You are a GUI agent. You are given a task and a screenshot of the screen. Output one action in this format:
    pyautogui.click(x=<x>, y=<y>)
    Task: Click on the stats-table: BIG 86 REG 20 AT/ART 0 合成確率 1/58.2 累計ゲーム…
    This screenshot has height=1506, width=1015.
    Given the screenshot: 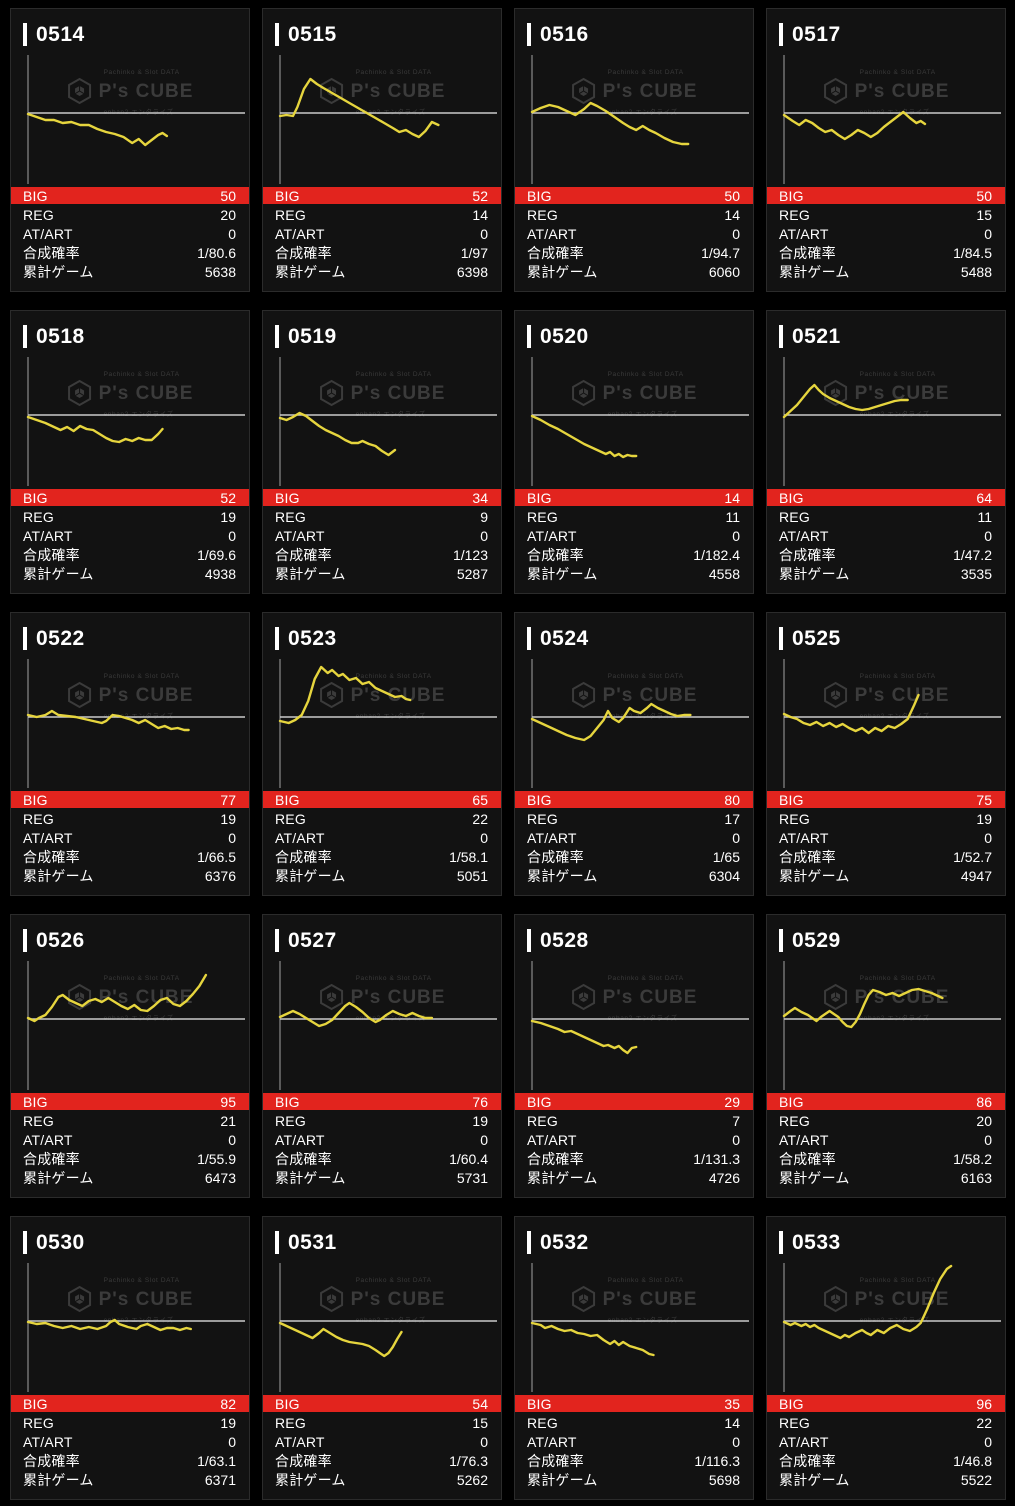 What is the action you would take?
    pyautogui.click(x=886, y=1140)
    